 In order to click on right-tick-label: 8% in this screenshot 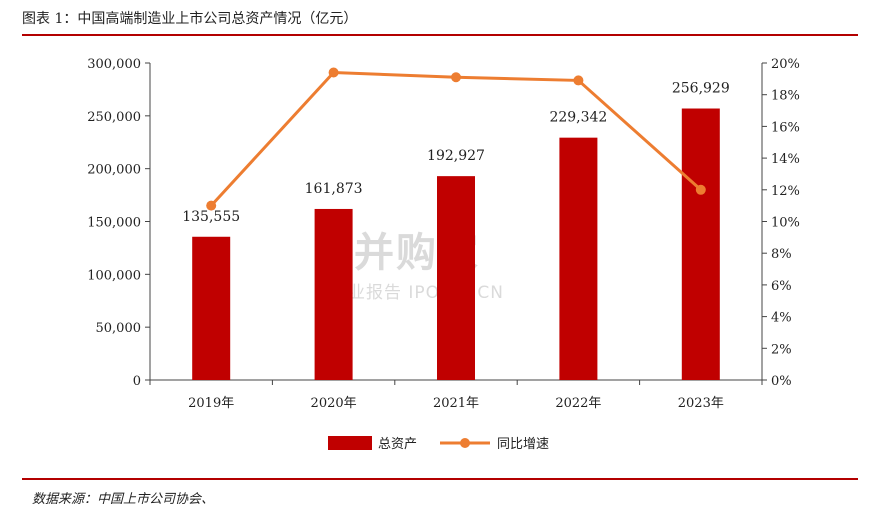, I will do `click(781, 254)`.